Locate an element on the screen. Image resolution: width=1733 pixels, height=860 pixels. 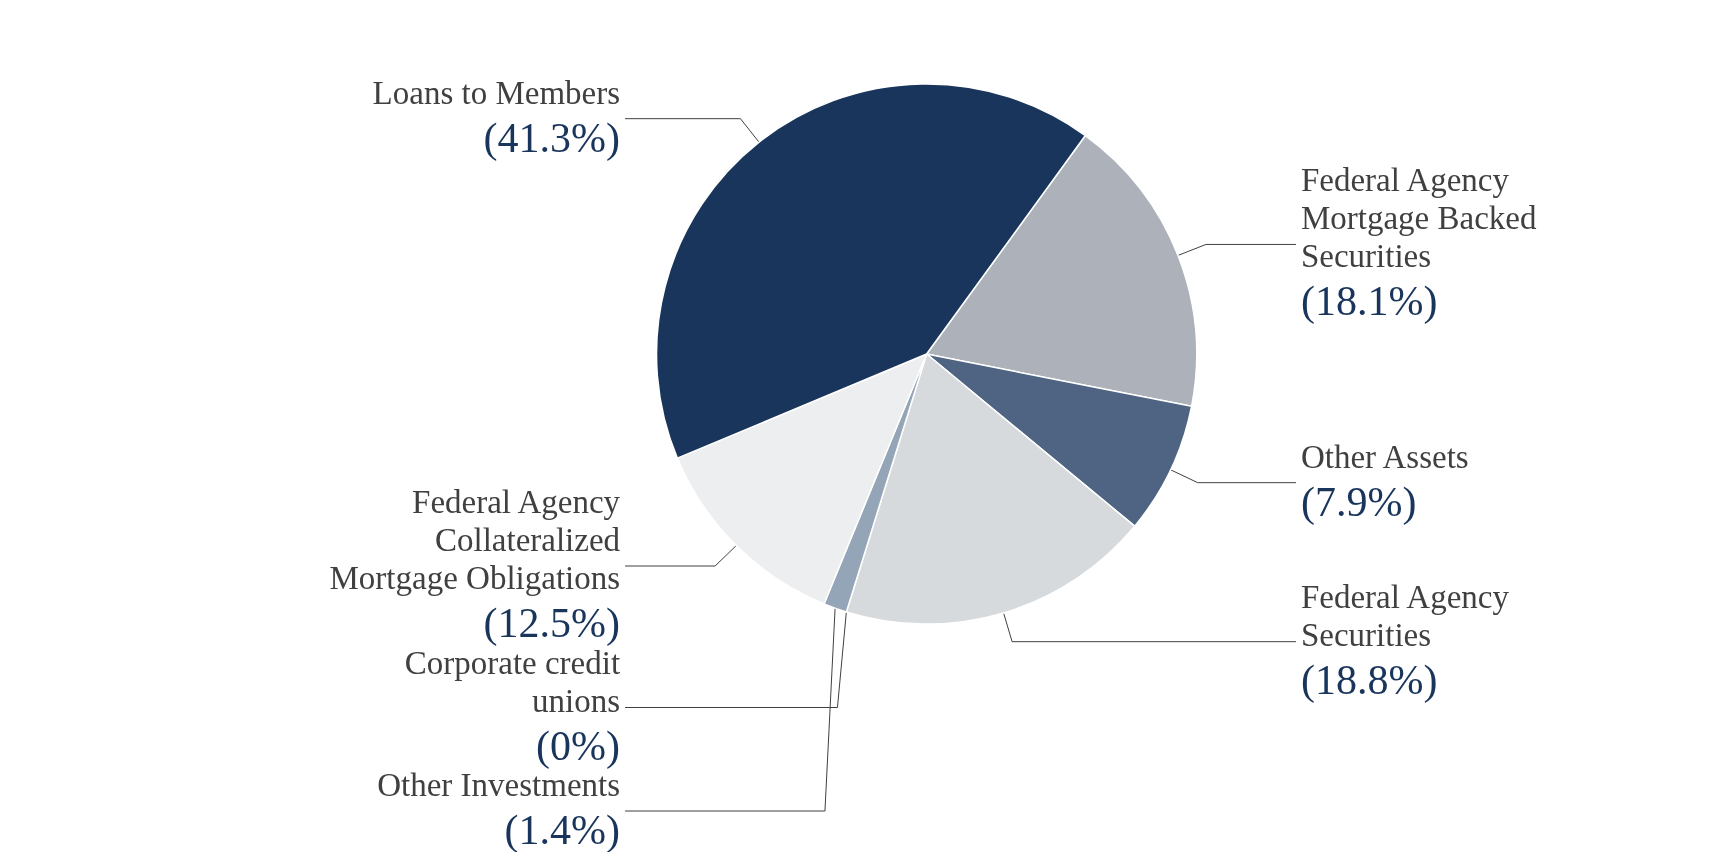
slice-label: Other Assets is located at coordinates (1384, 456).